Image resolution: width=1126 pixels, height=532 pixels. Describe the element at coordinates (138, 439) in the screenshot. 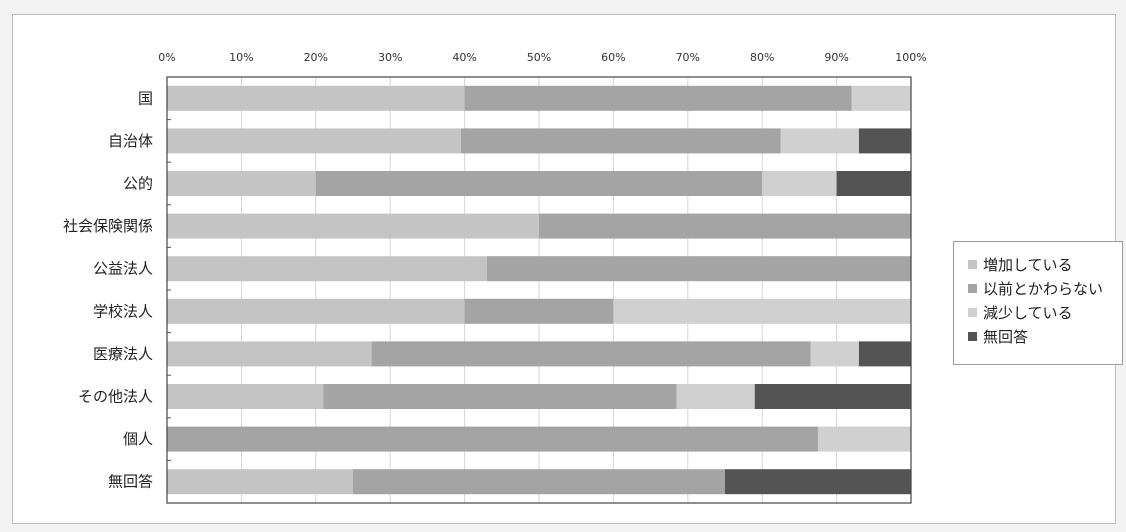

I see `category-label: 個人` at that location.